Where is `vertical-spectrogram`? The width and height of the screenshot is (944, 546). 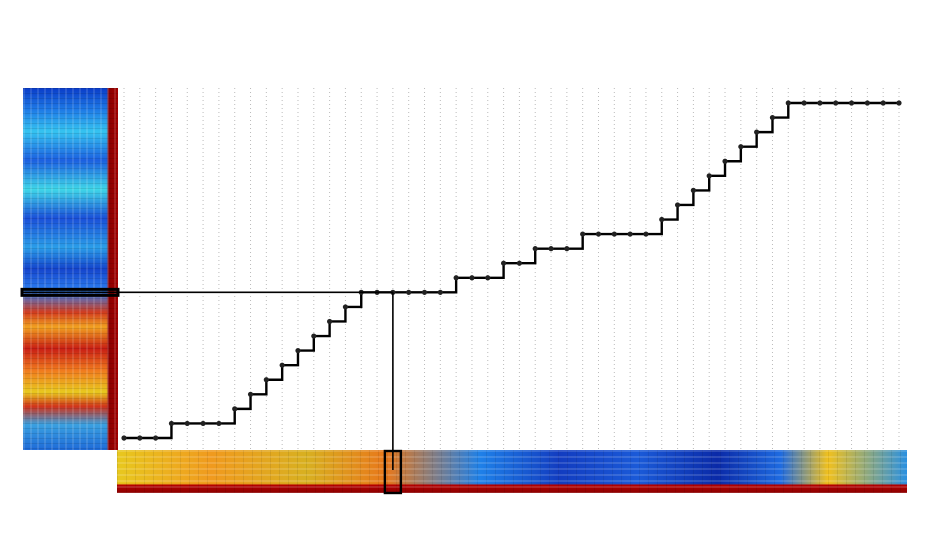 vertical-spectrogram is located at coordinates (70, 269).